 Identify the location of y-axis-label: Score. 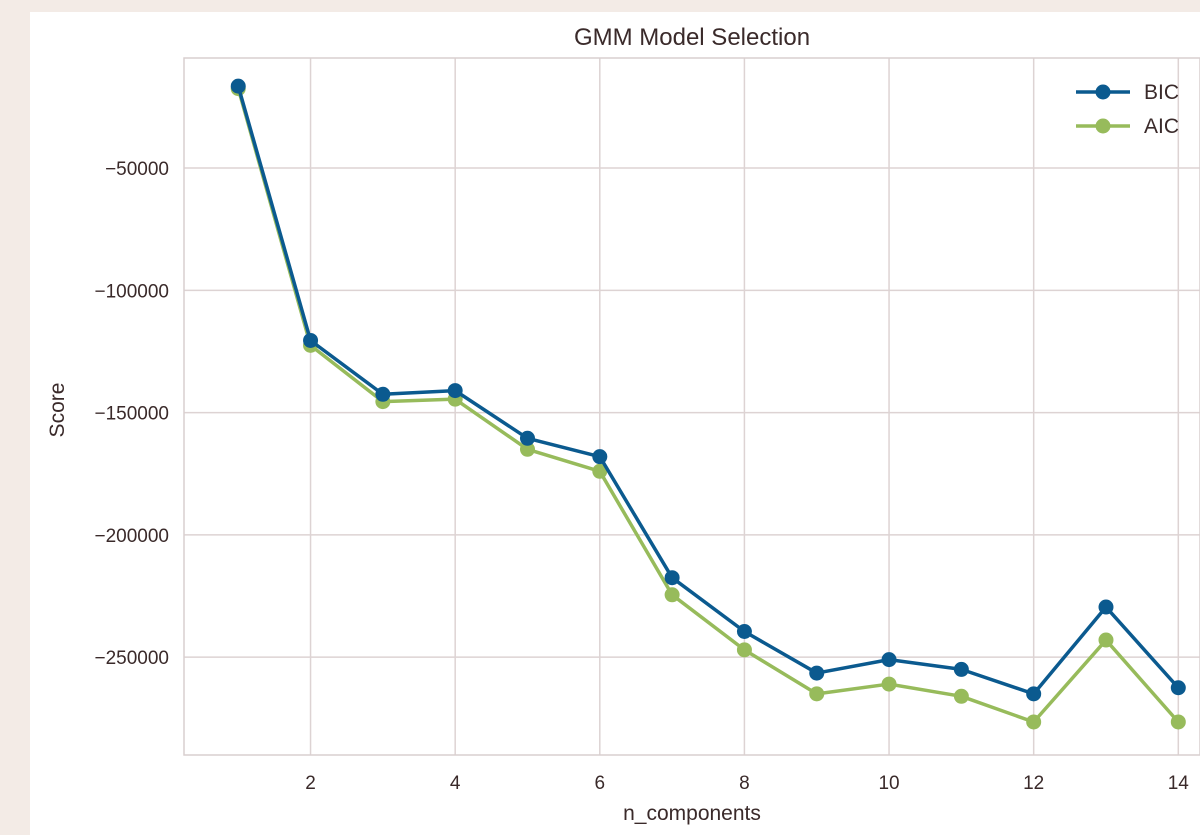
(57, 410).